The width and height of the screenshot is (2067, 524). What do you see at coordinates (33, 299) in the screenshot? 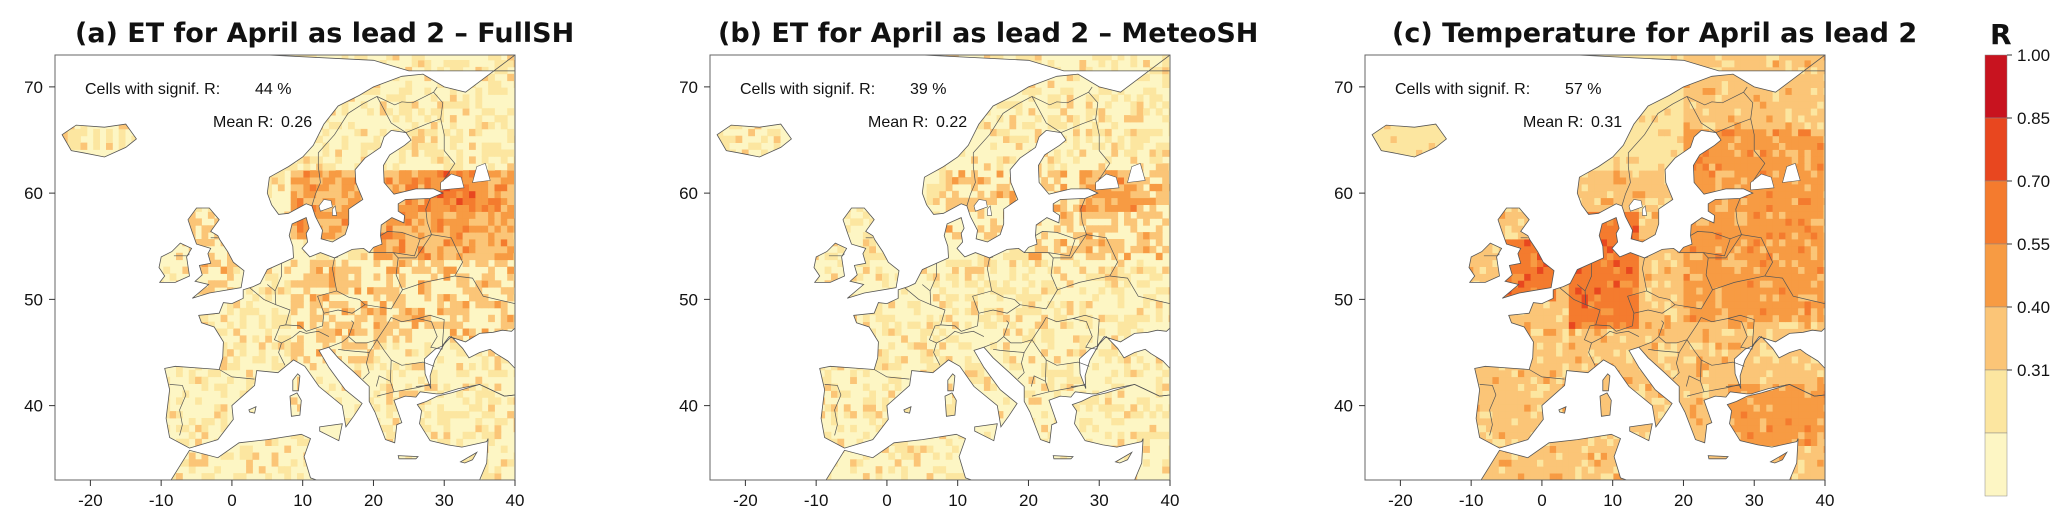
I see `lat-tick-label: 50` at bounding box center [33, 299].